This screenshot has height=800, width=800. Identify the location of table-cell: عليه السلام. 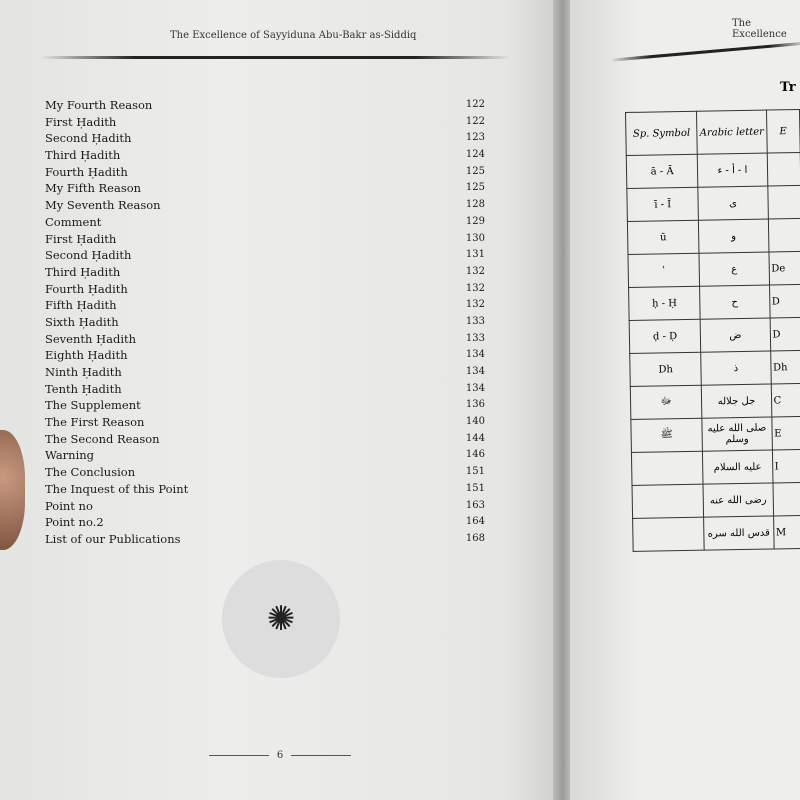
(737, 467).